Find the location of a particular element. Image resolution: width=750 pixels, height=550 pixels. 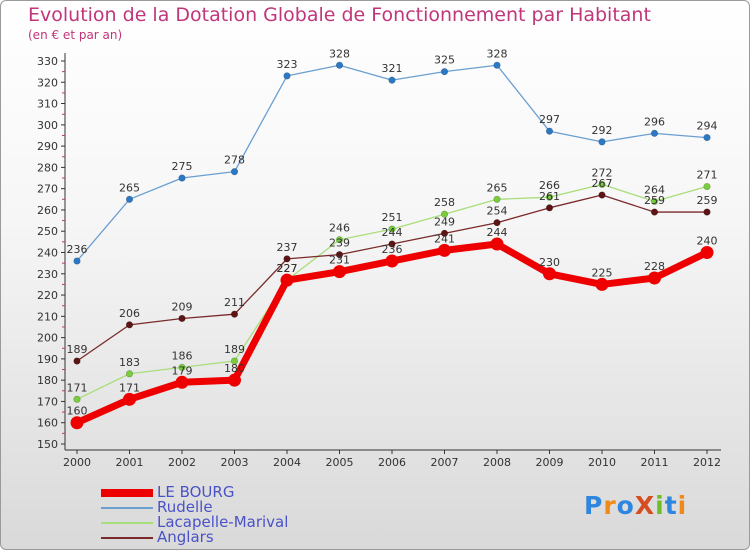

x-tick-label: 2010 is located at coordinates (602, 462).